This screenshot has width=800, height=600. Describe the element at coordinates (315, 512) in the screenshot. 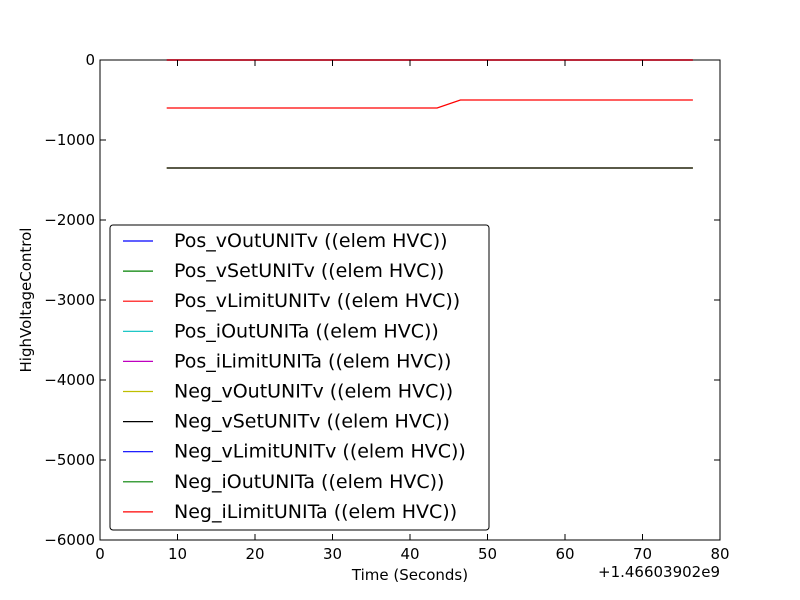

I see `legend-label: Neg_iLimitUNITa ((elem HVC))` at that location.